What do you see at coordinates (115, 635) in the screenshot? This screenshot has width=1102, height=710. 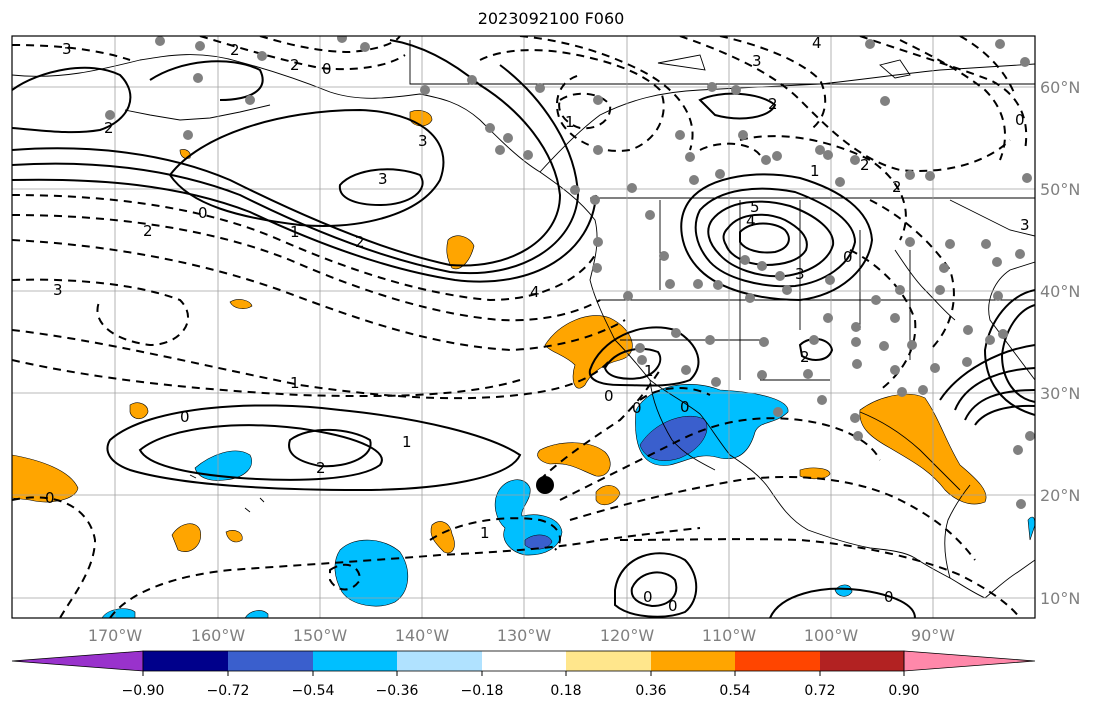 I see `lon-tick-label: 170°W` at bounding box center [115, 635].